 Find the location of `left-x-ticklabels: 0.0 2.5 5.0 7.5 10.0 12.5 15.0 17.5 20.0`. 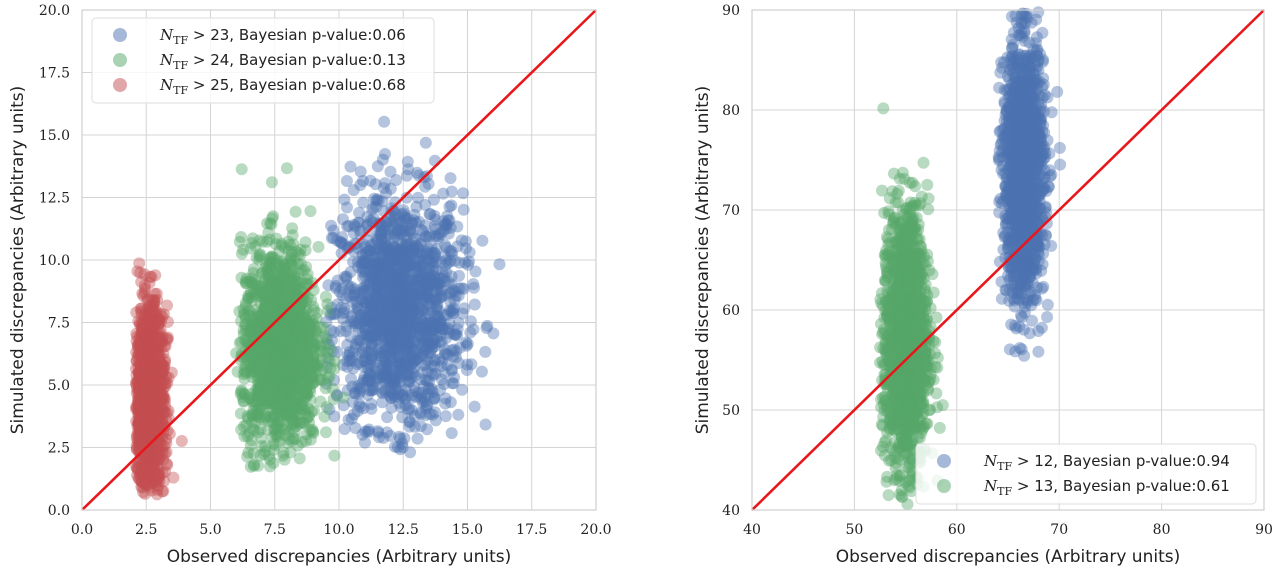

left-x-ticklabels: 0.0 2.5 5.0 7.5 10.0 12.5 15.0 17.5 20.0 is located at coordinates (341, 530).